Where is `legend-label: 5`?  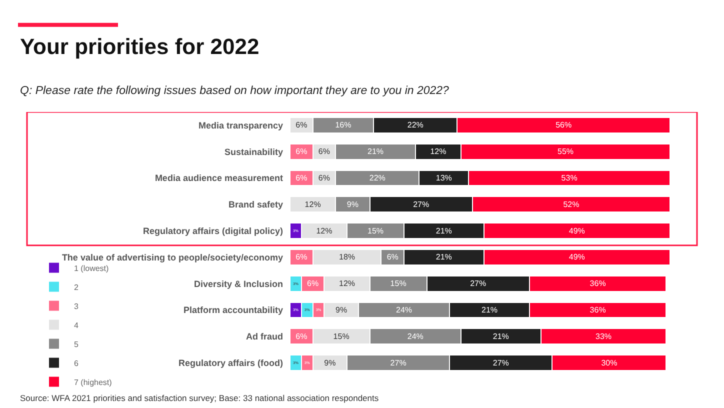
legend-label: 5 is located at coordinates (76, 344).